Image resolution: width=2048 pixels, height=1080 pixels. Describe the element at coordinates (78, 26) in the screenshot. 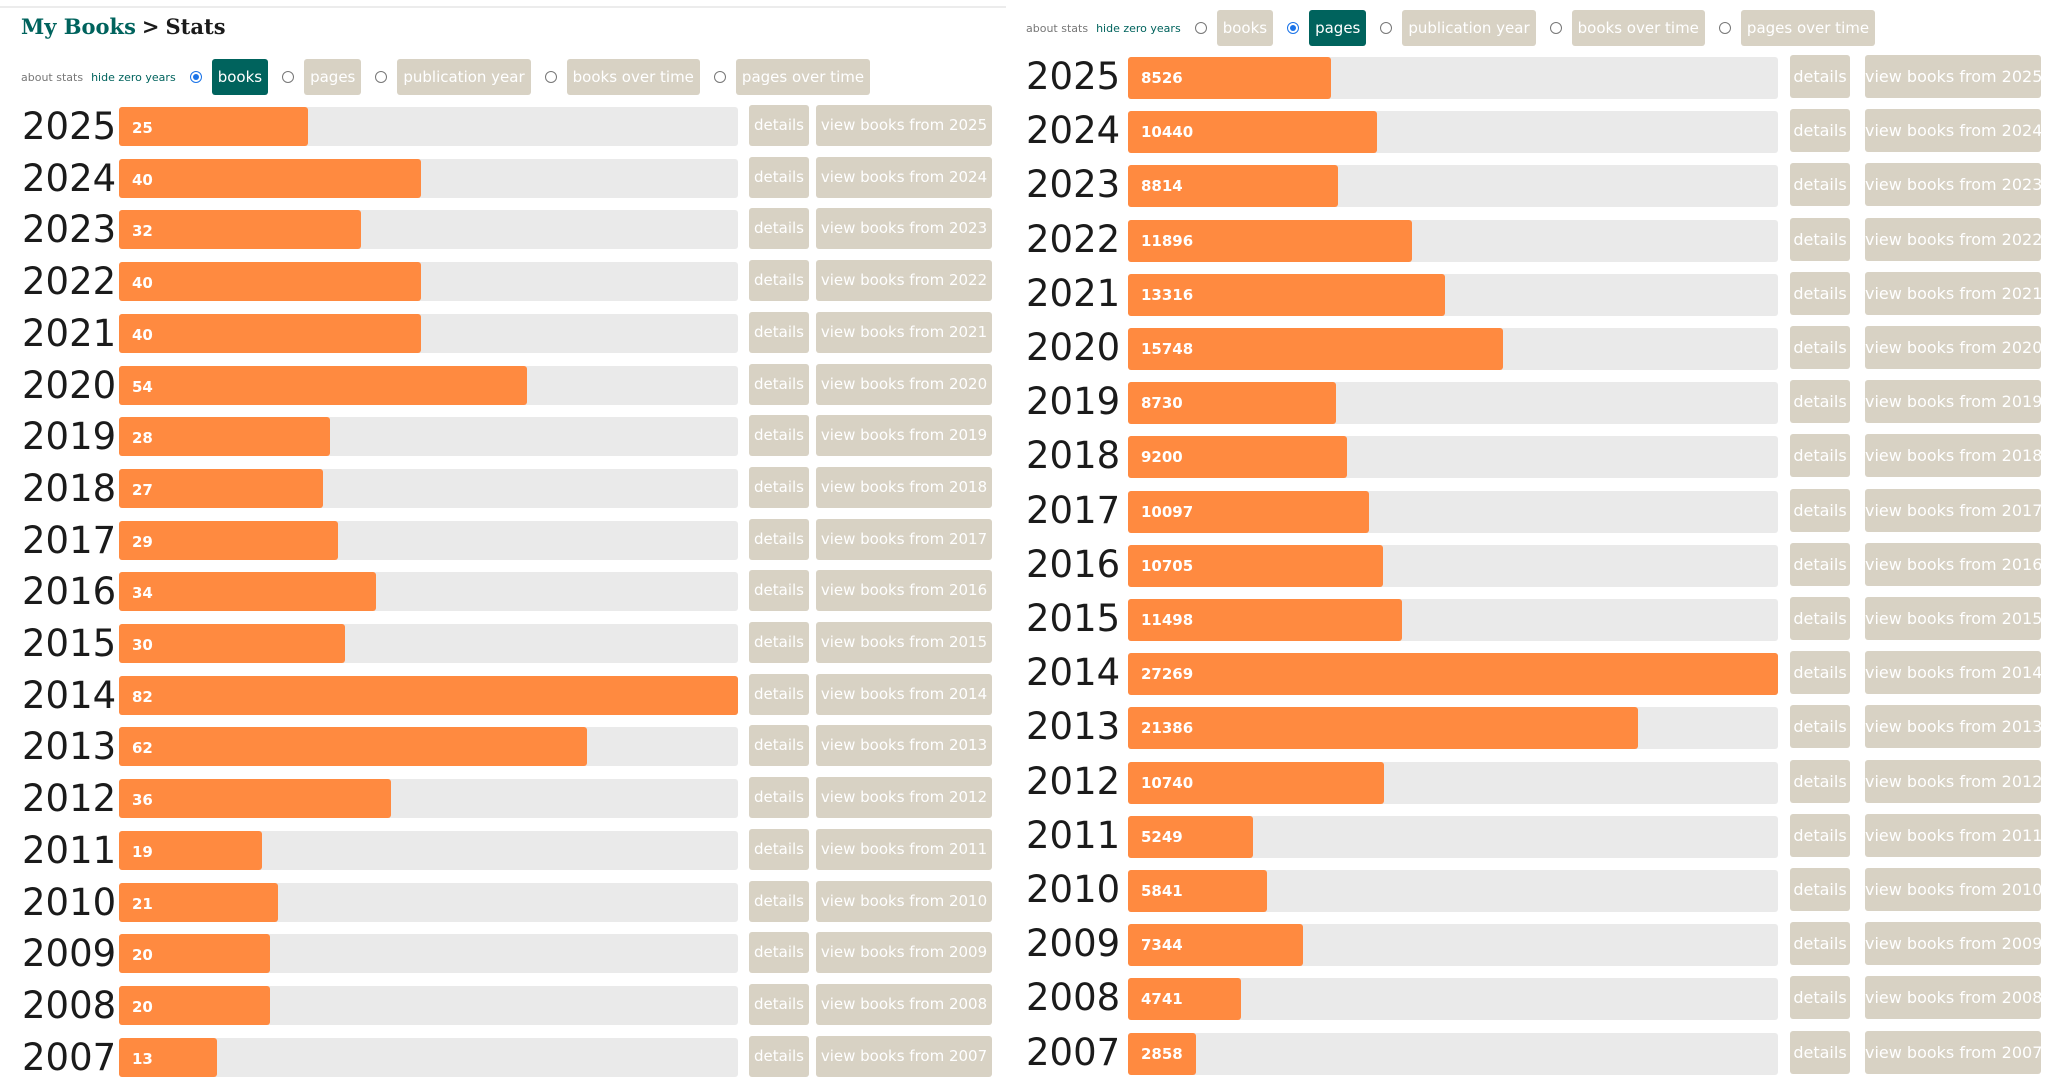

I see `breadcrumb-my-books-link: My Books` at that location.